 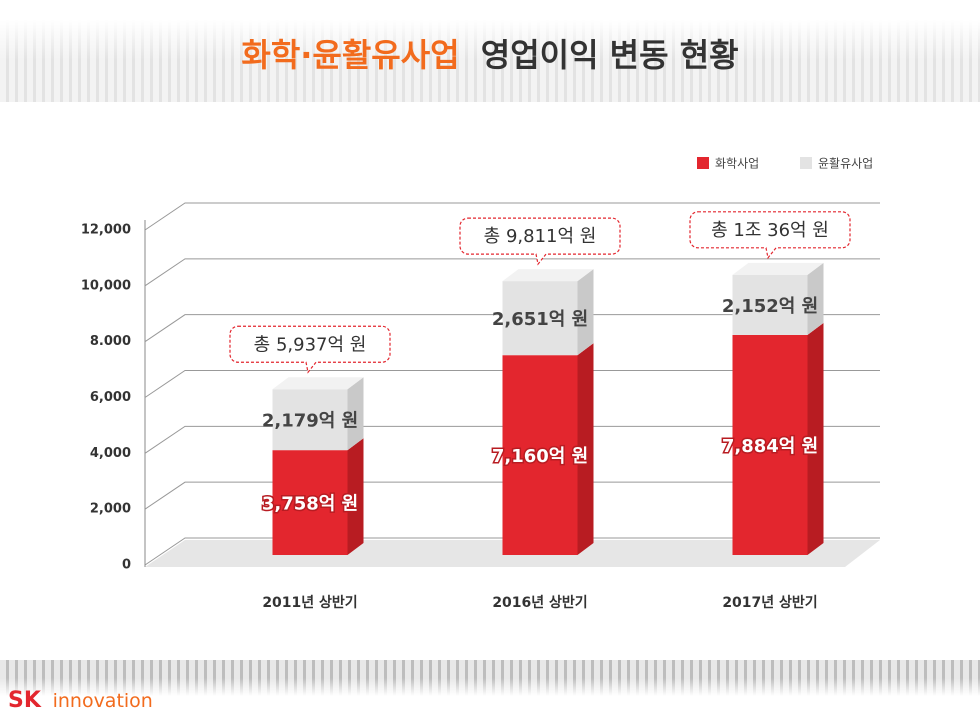 I want to click on chart-title: 화학·윤활유사업 영업이익 변동 현황, so click(x=489, y=55).